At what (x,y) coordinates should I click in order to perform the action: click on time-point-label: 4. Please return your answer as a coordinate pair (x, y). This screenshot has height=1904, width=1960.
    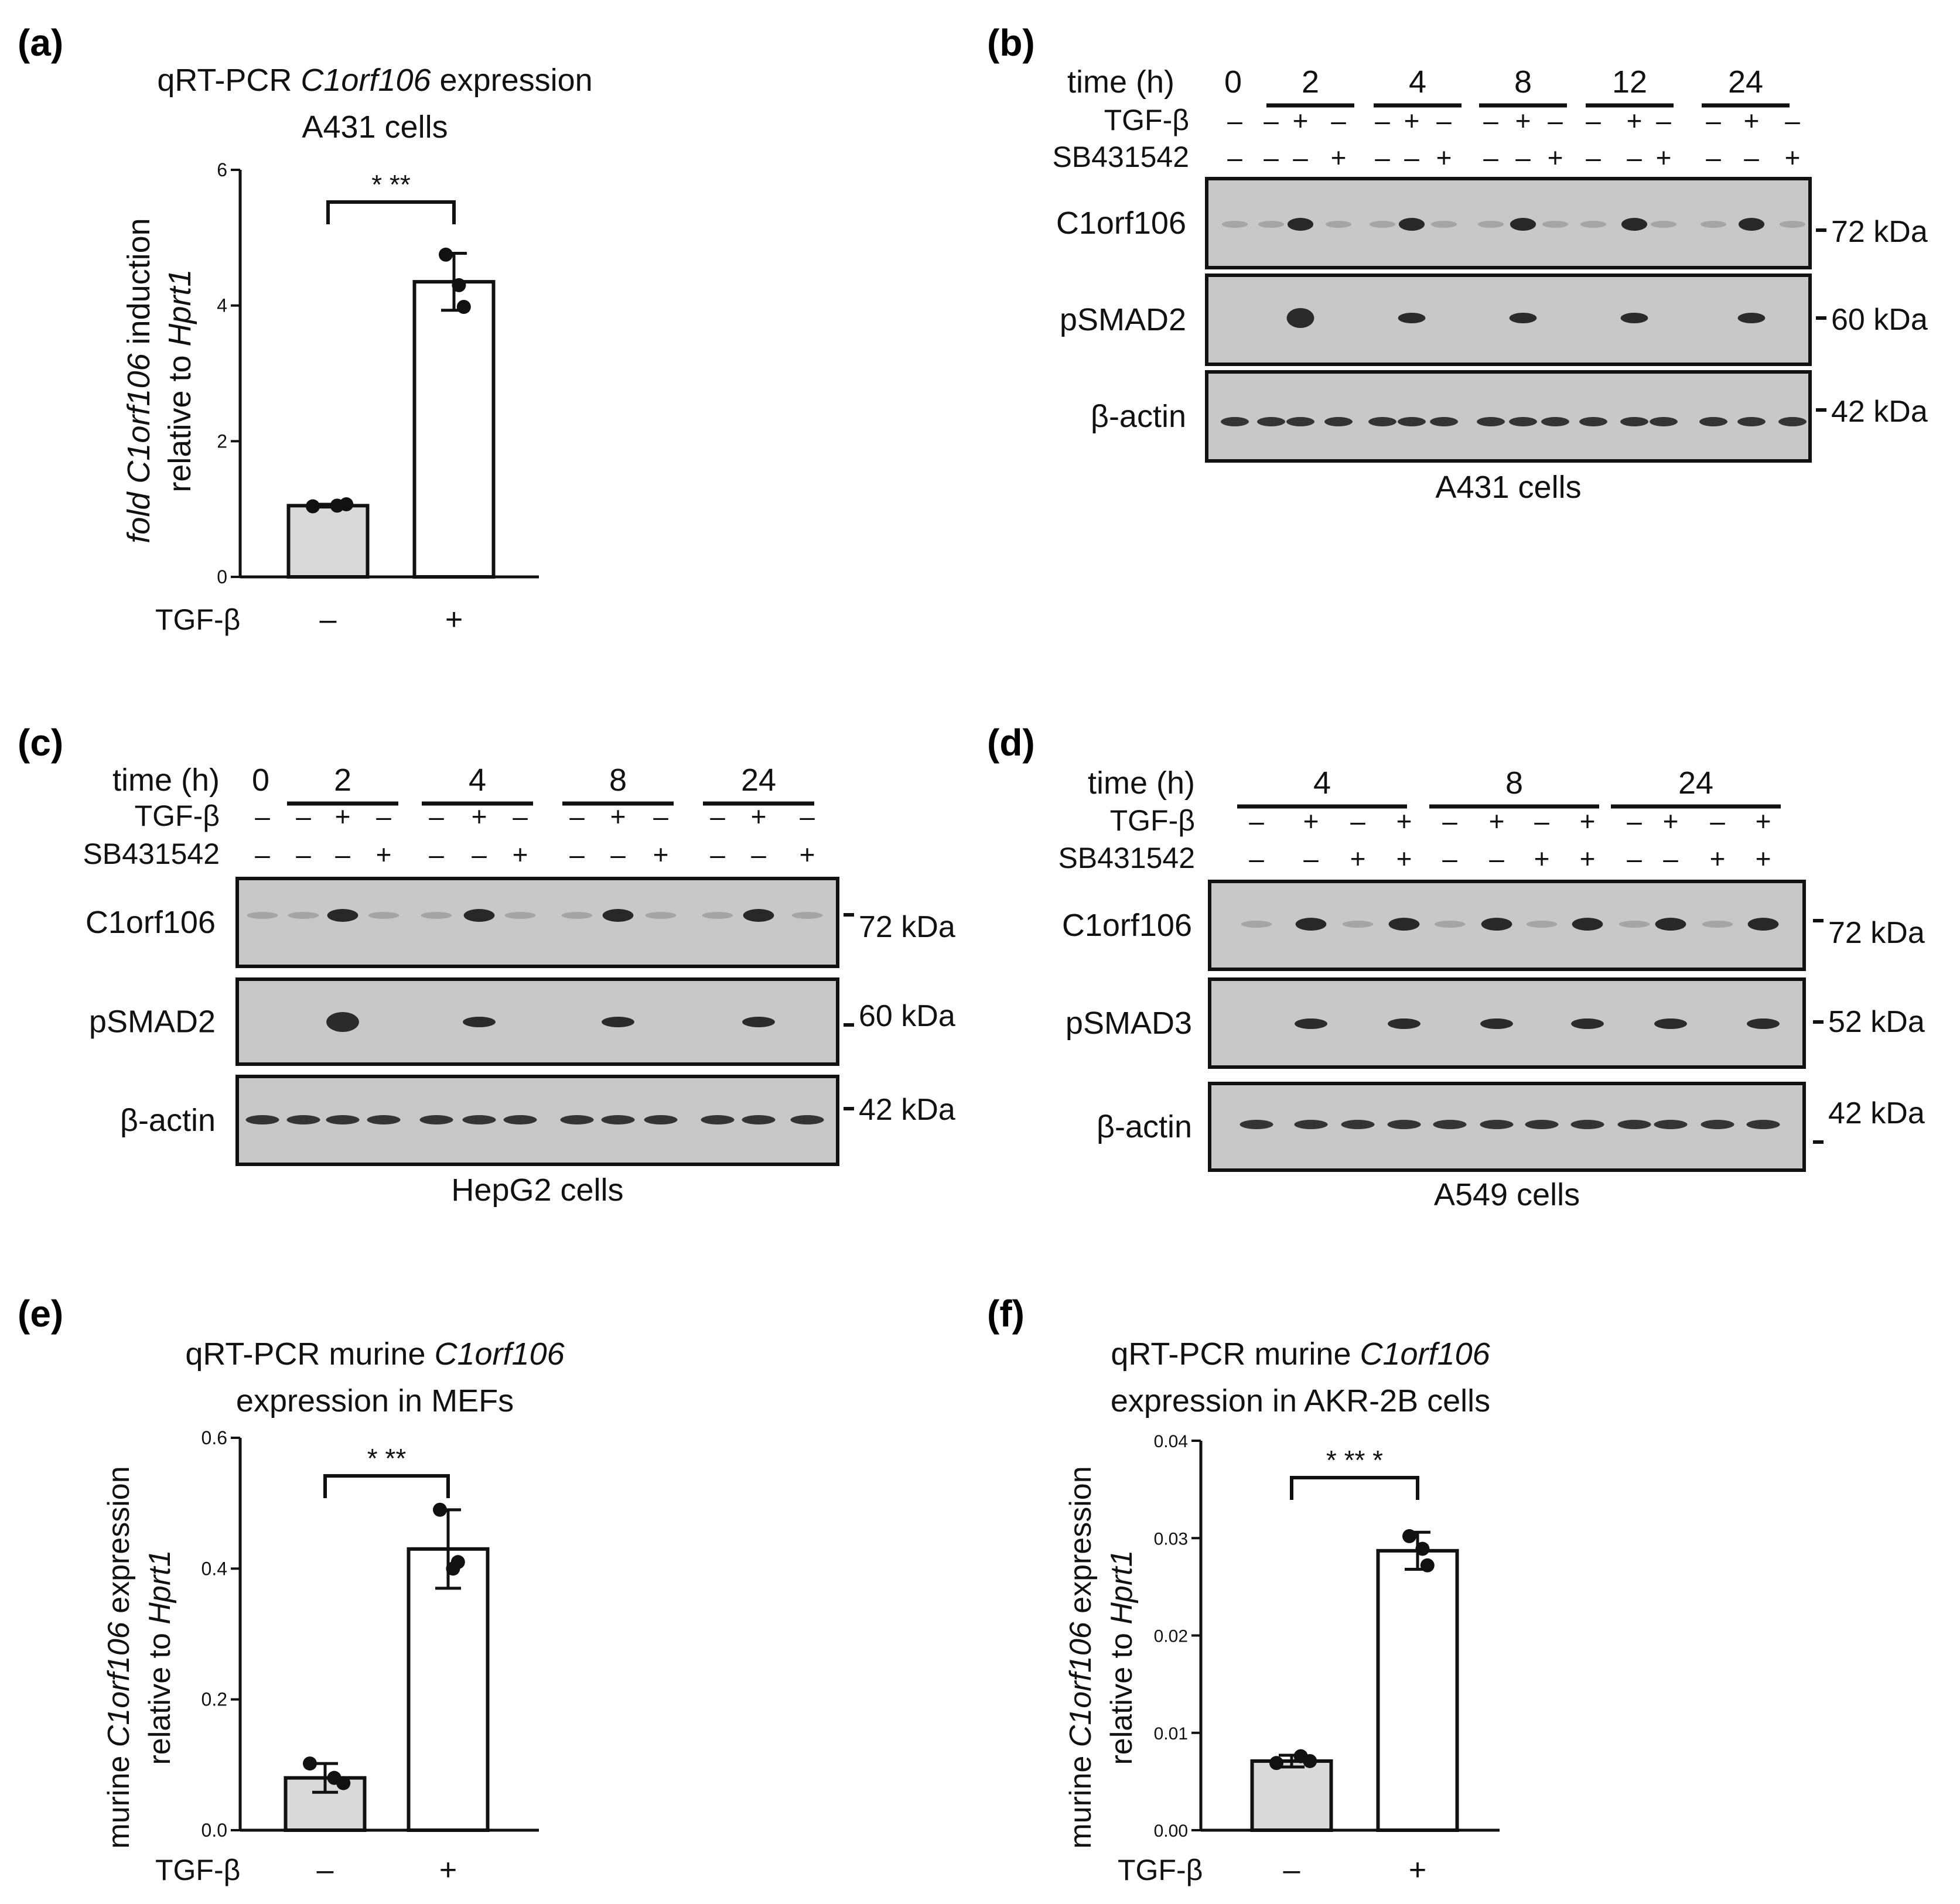
    Looking at the image, I should click on (1417, 82).